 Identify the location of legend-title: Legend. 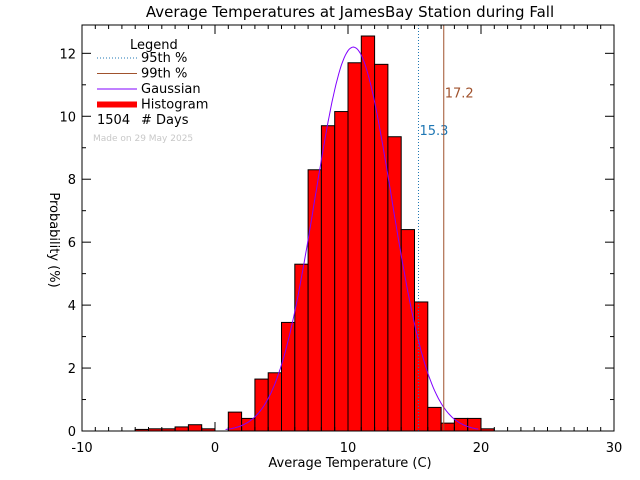
(154, 45).